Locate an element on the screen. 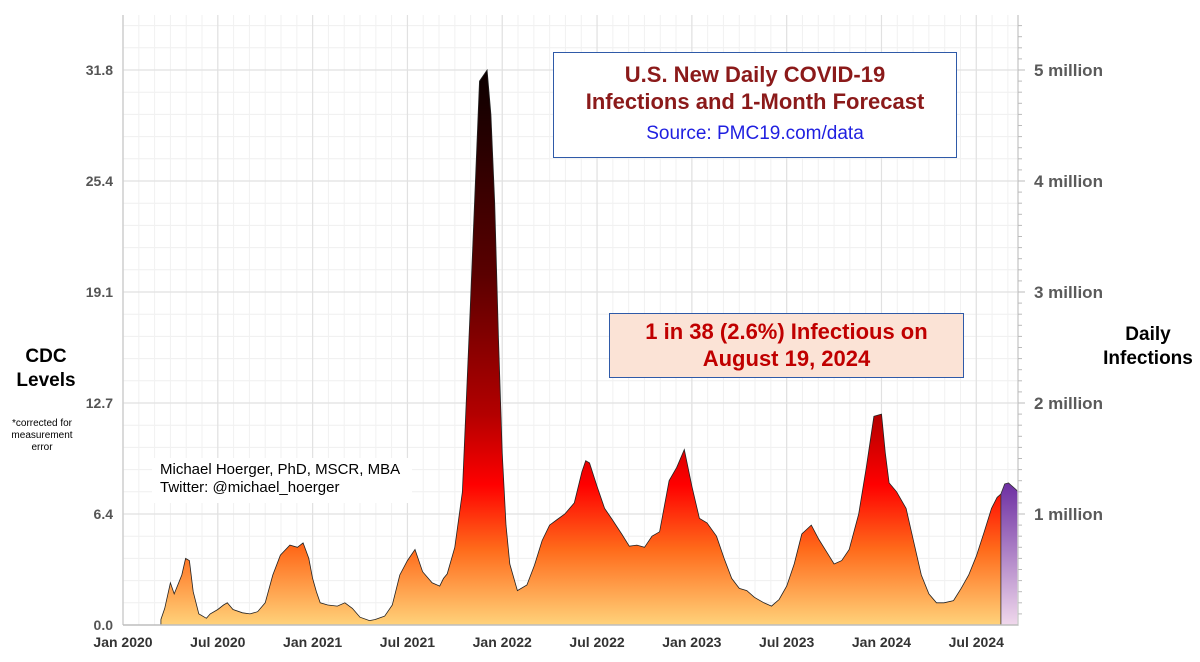 The image size is (1200, 662). forecast-area is located at coordinates (1009, 554).